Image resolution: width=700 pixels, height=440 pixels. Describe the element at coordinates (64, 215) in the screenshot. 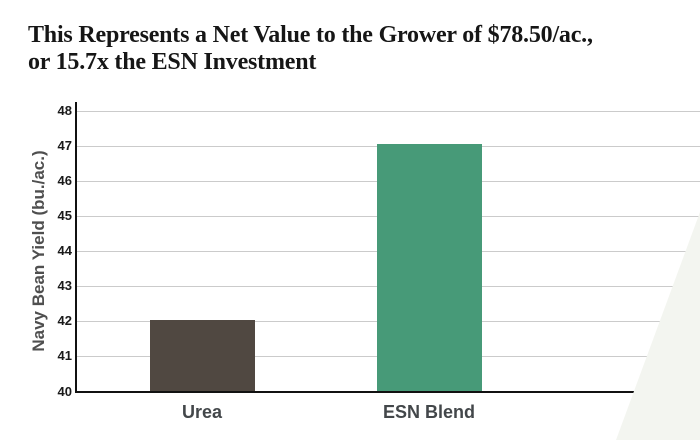

I see `y-tick-label: 45` at that location.